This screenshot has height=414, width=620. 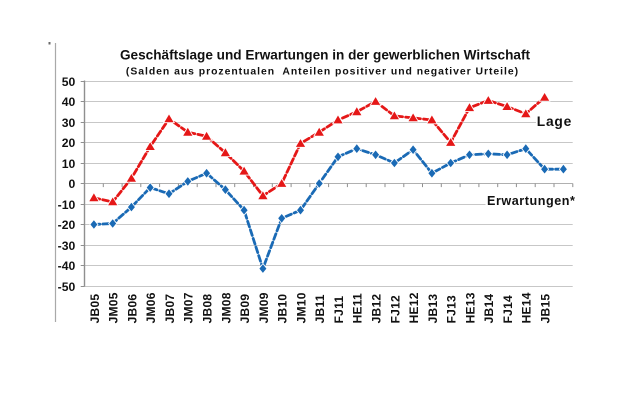 I want to click on svg-text: JB05, so click(x=95, y=309).